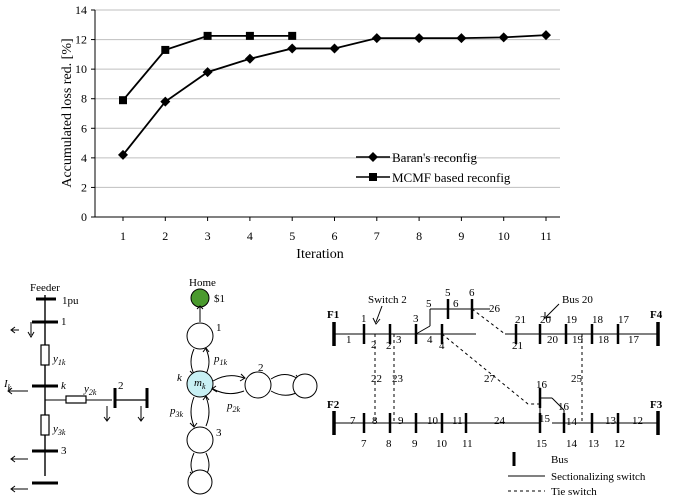  What do you see at coordinates (84, 99) in the screenshot?
I see `y-tick-label: 8` at bounding box center [84, 99].